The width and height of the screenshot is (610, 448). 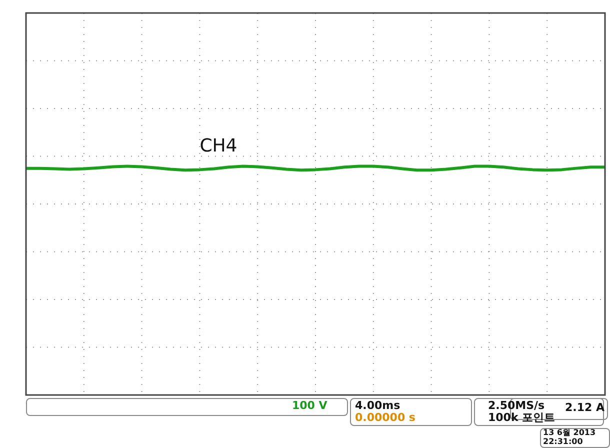 I want to click on text: 0.00000 s, so click(x=385, y=417).